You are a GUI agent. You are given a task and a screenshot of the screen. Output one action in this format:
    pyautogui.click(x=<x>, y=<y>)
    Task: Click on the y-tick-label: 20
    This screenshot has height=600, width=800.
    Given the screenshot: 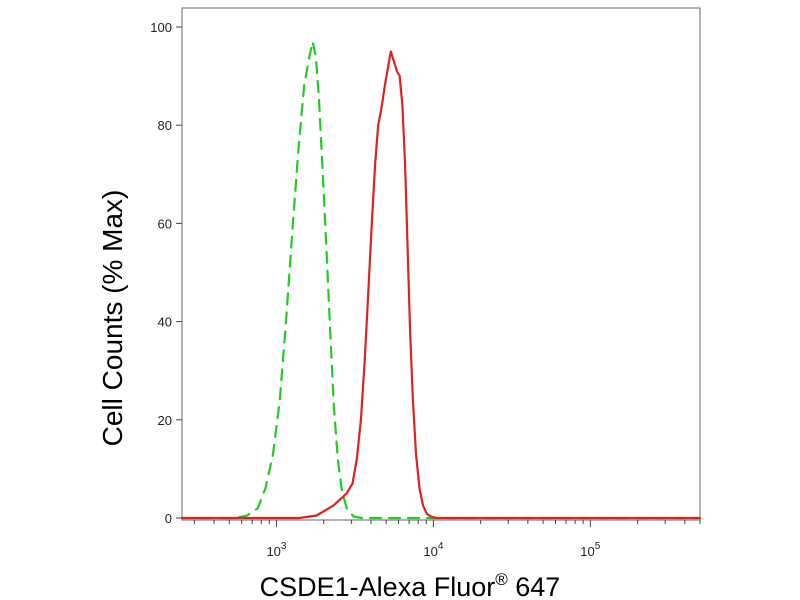 What is the action you would take?
    pyautogui.click(x=165, y=420)
    